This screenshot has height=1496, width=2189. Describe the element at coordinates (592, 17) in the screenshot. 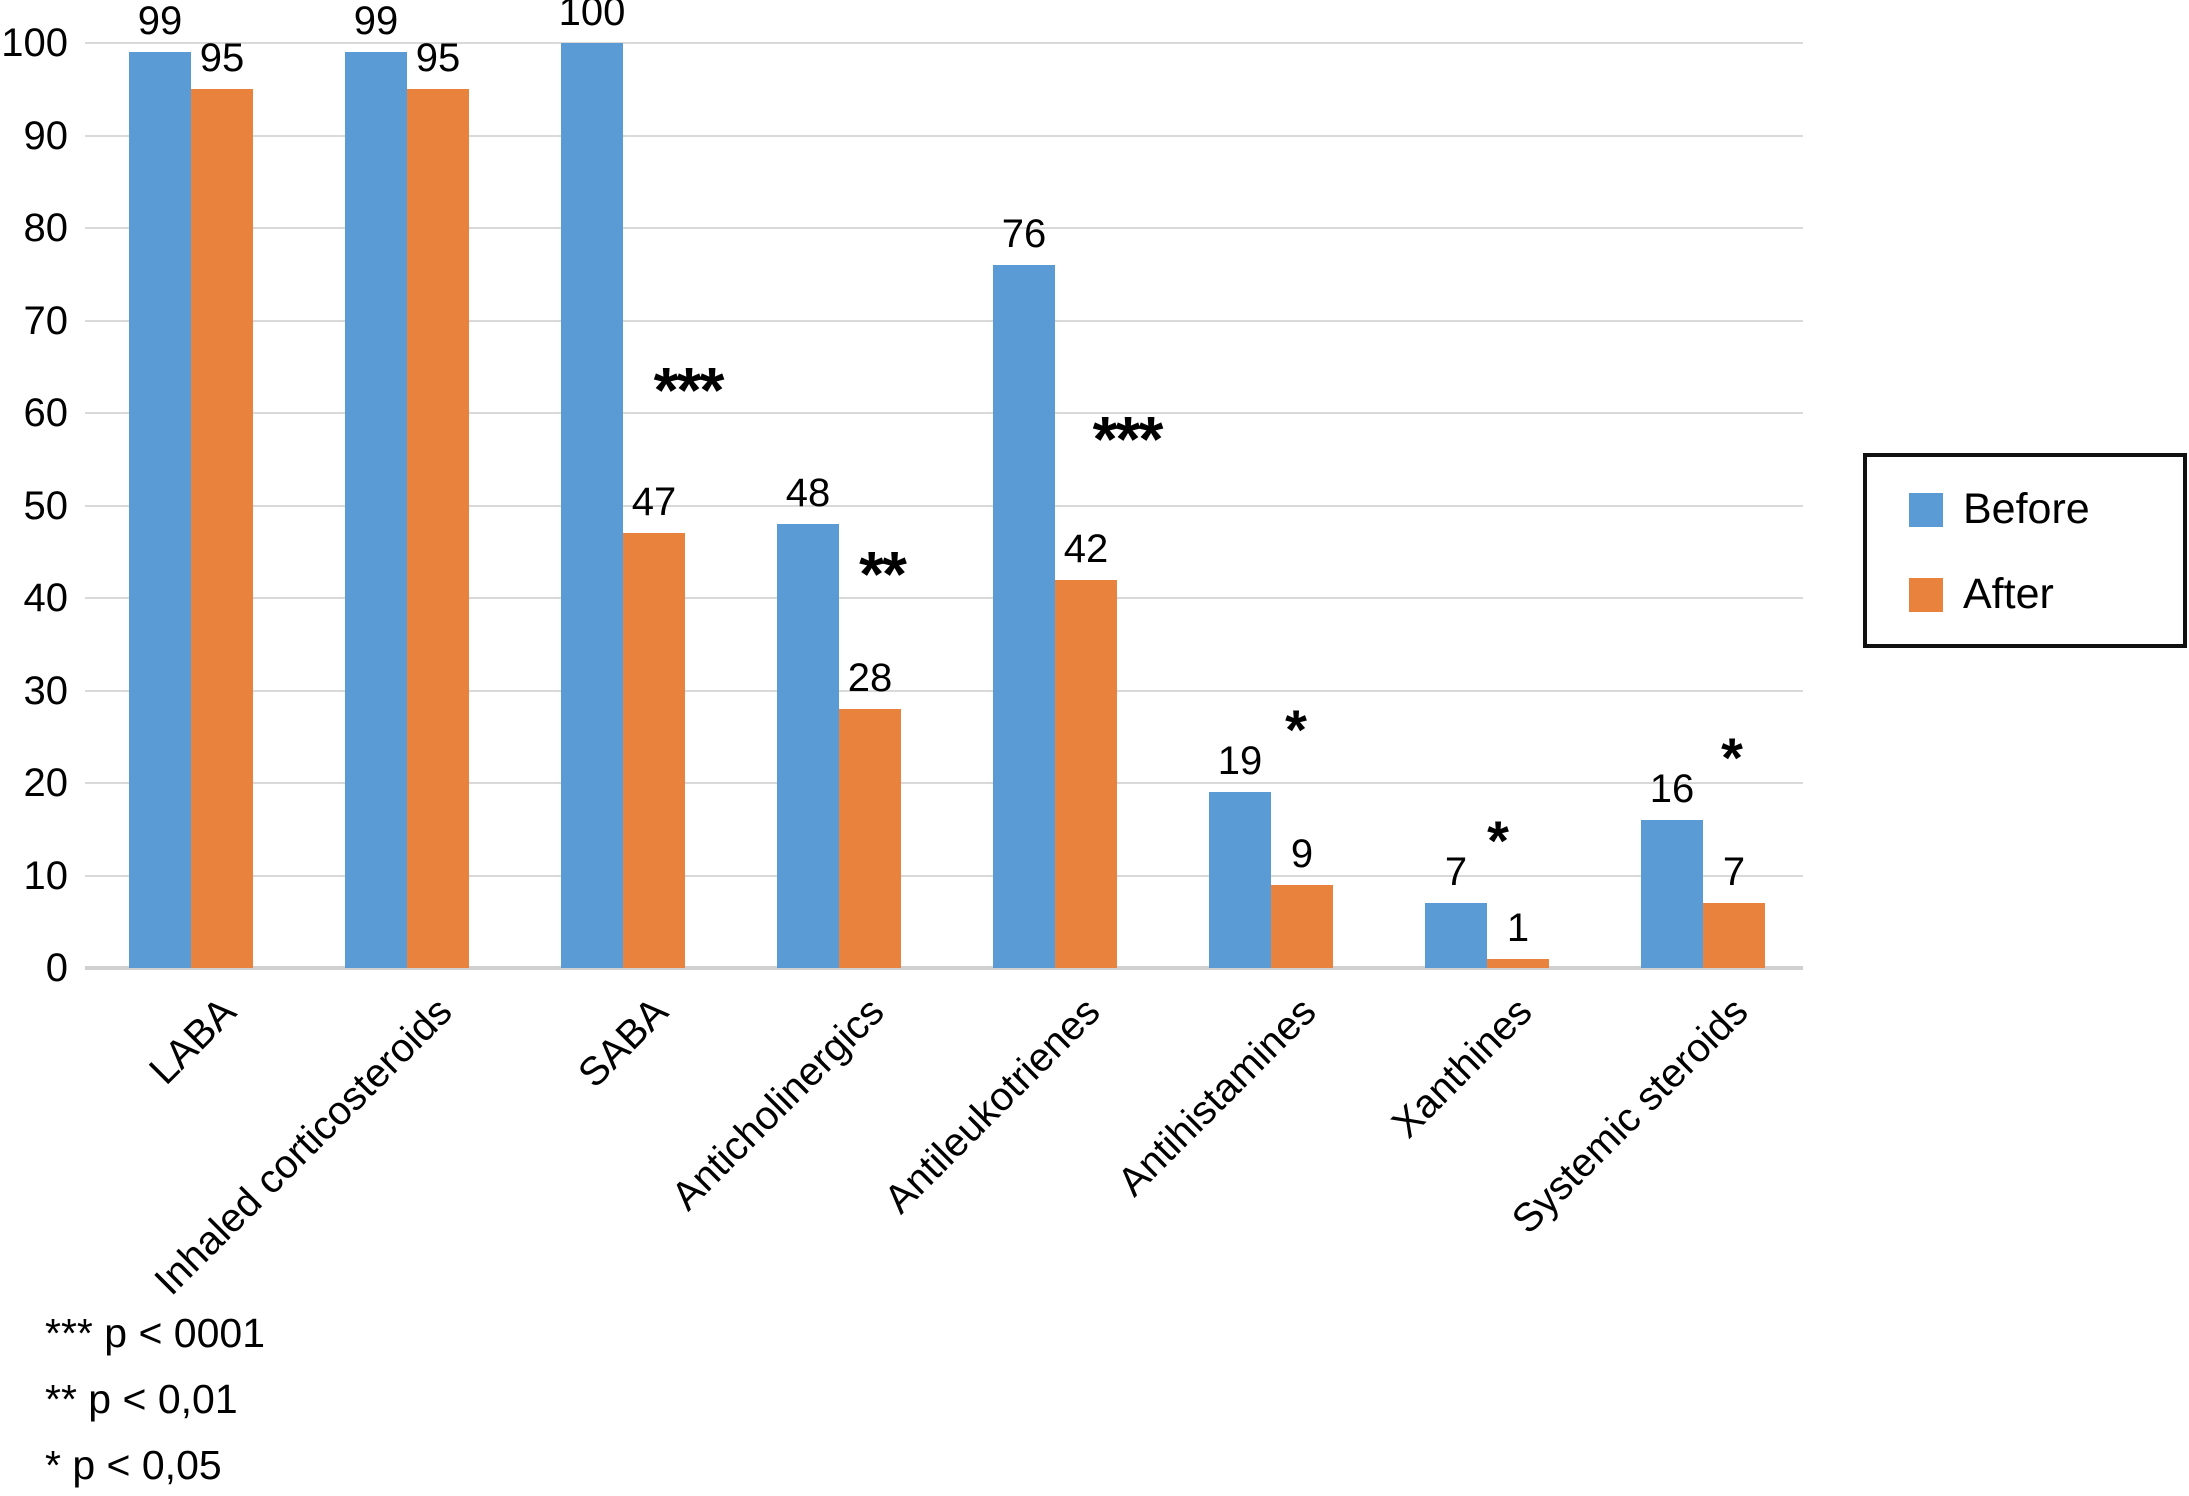

I see `value-label-before-saba: 100` at that location.